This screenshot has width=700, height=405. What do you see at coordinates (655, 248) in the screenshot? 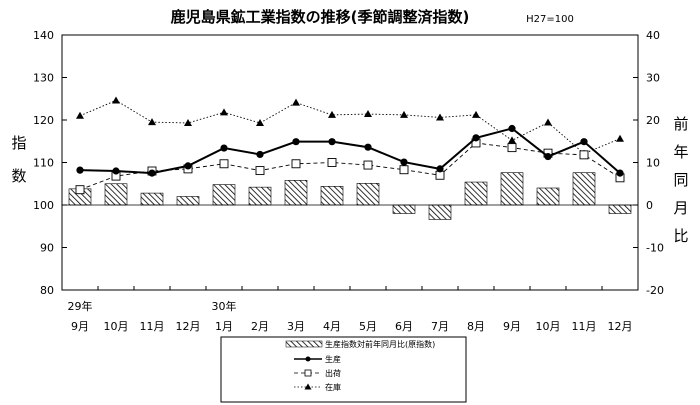
I see `right-tick-label: -10` at bounding box center [655, 248].